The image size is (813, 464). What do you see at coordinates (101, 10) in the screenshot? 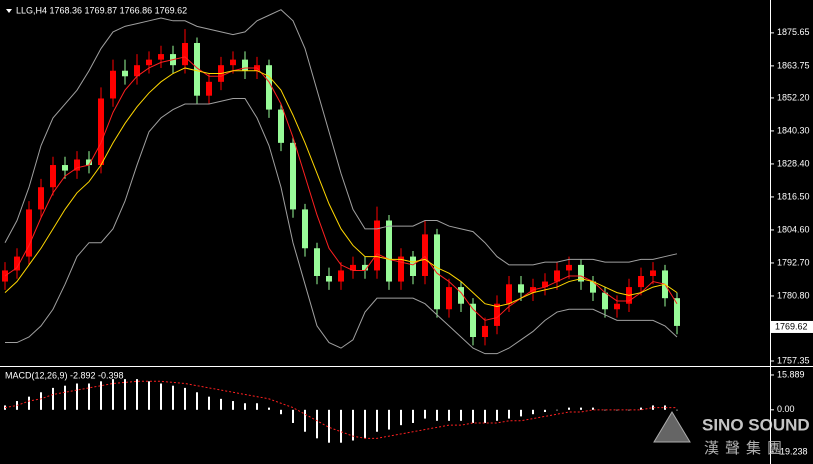
I see `chart-title: LLG,H4 1768.36 1769.87 1766.86 1769.62` at bounding box center [101, 10].